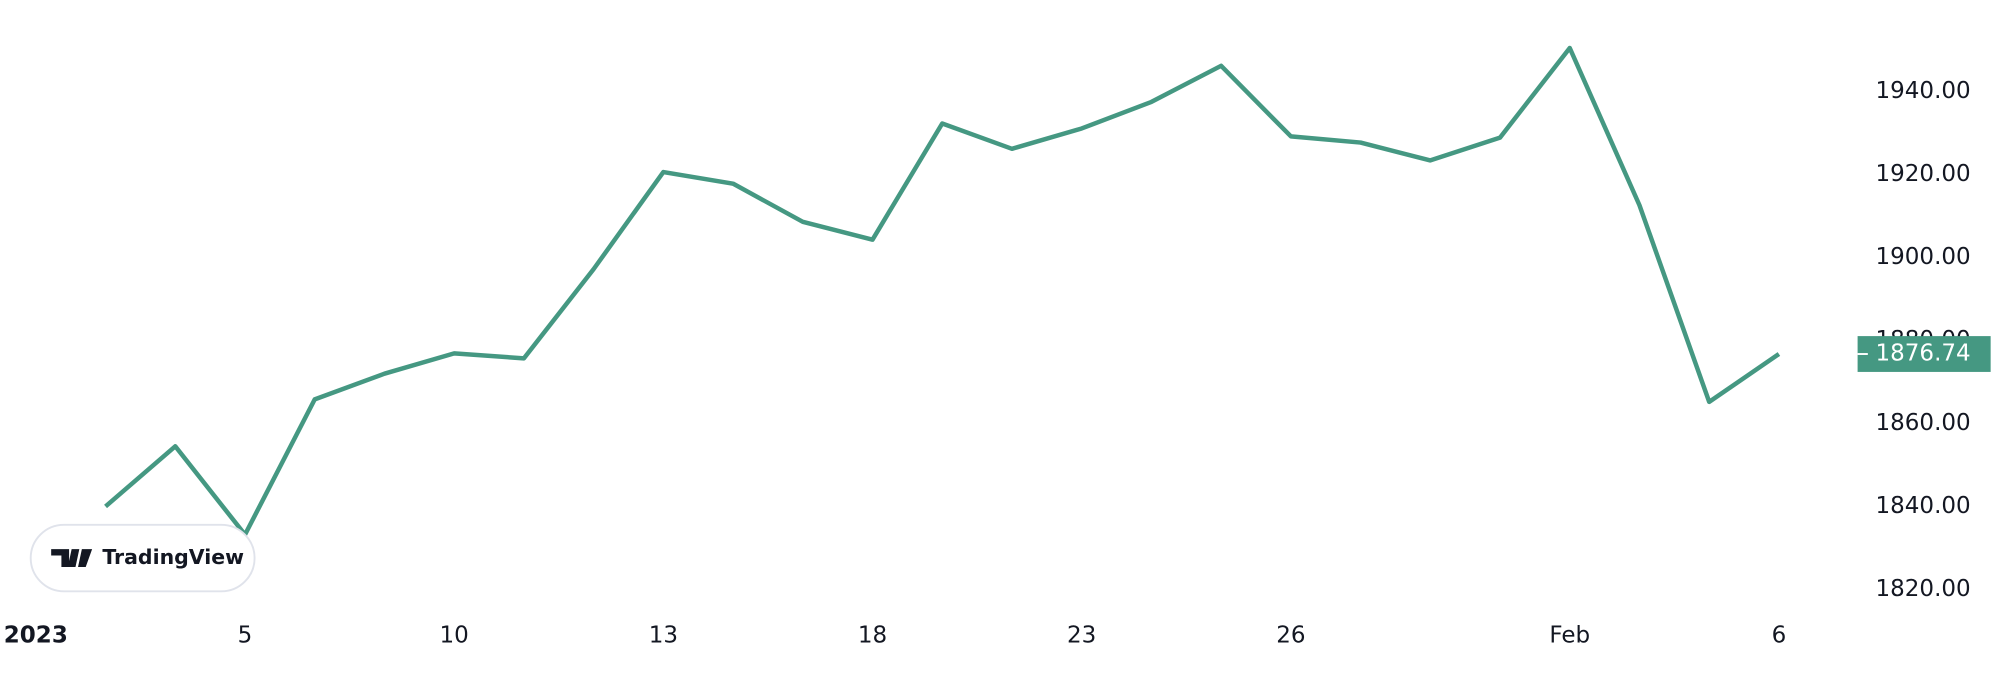 This screenshot has height=676, width=2006. What do you see at coordinates (1923, 174) in the screenshot?
I see `y-tick-label: 1920.00` at bounding box center [1923, 174].